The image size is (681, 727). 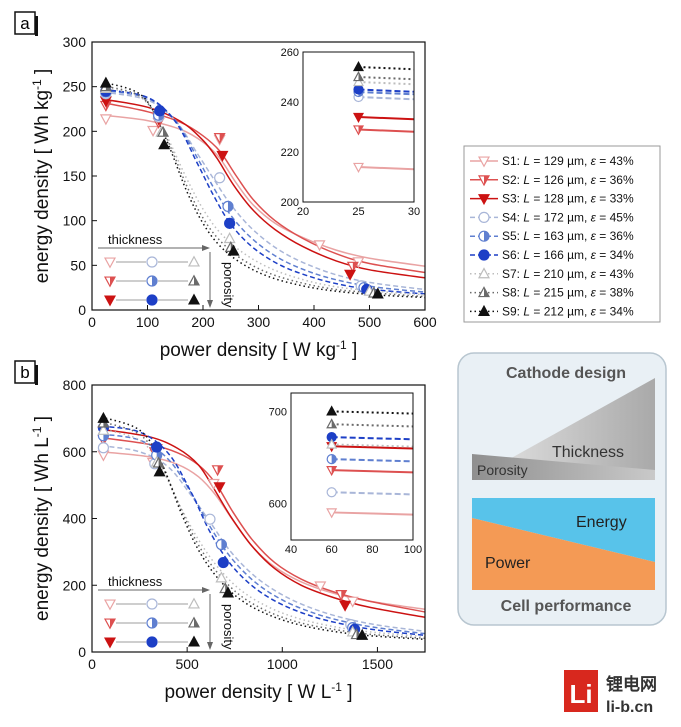 I want to click on legend-marker-s6, so click(x=484, y=255).